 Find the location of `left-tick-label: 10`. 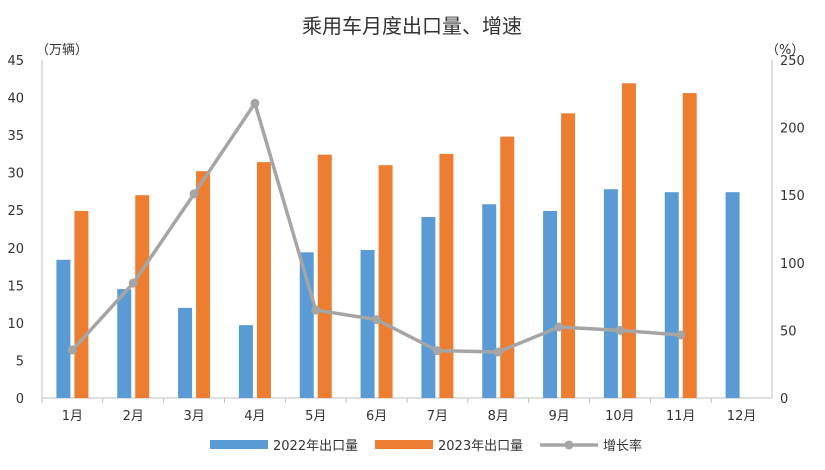

left-tick-label: 10 is located at coordinates (15, 324).